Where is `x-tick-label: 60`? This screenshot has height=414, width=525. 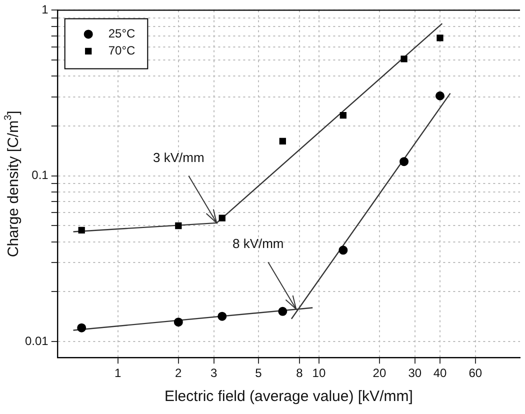 x-tick-label: 60 is located at coordinates (475, 373).